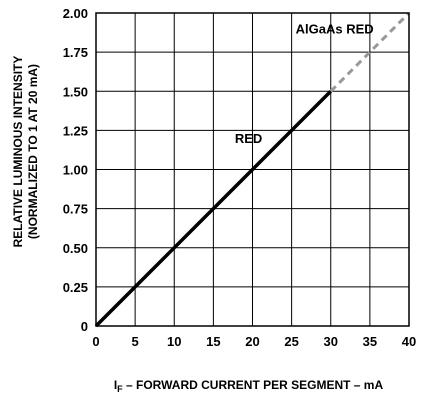 This screenshot has width=422, height=403. Describe the element at coordinates (213, 341) in the screenshot. I see `x-tick-label: 15` at that location.